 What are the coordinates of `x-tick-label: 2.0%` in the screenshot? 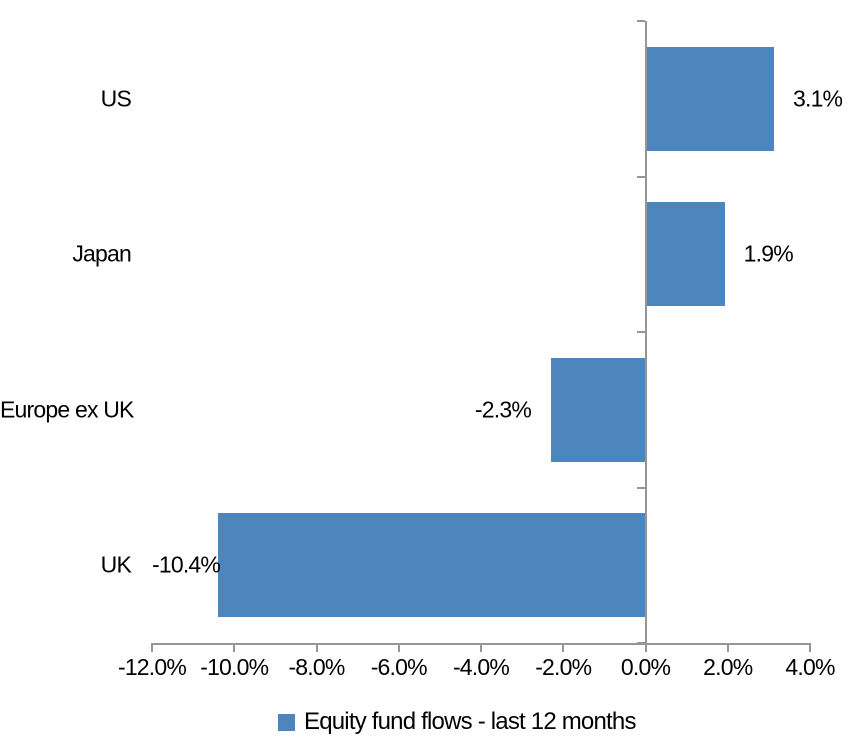 It's located at (728, 667).